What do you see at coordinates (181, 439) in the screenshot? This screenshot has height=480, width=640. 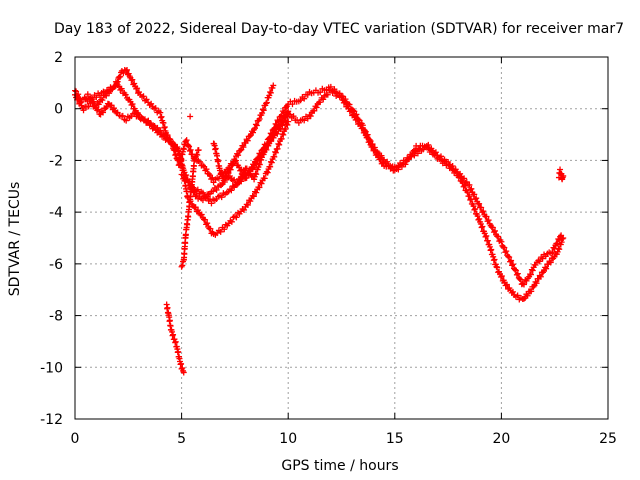 I see `x-tick-label: 5` at bounding box center [181, 439].